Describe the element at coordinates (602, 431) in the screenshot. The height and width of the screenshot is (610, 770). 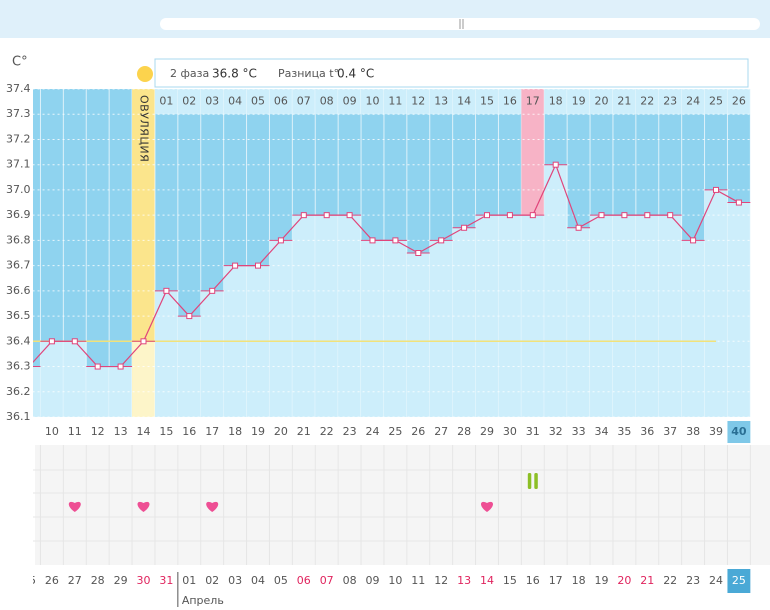
I see `x-tick-label: 34` at that location.